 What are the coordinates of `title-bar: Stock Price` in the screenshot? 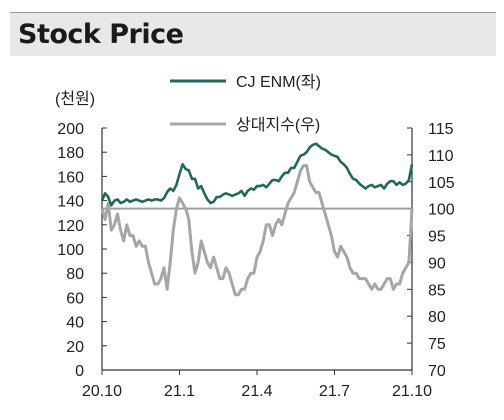 It's located at (253, 34).